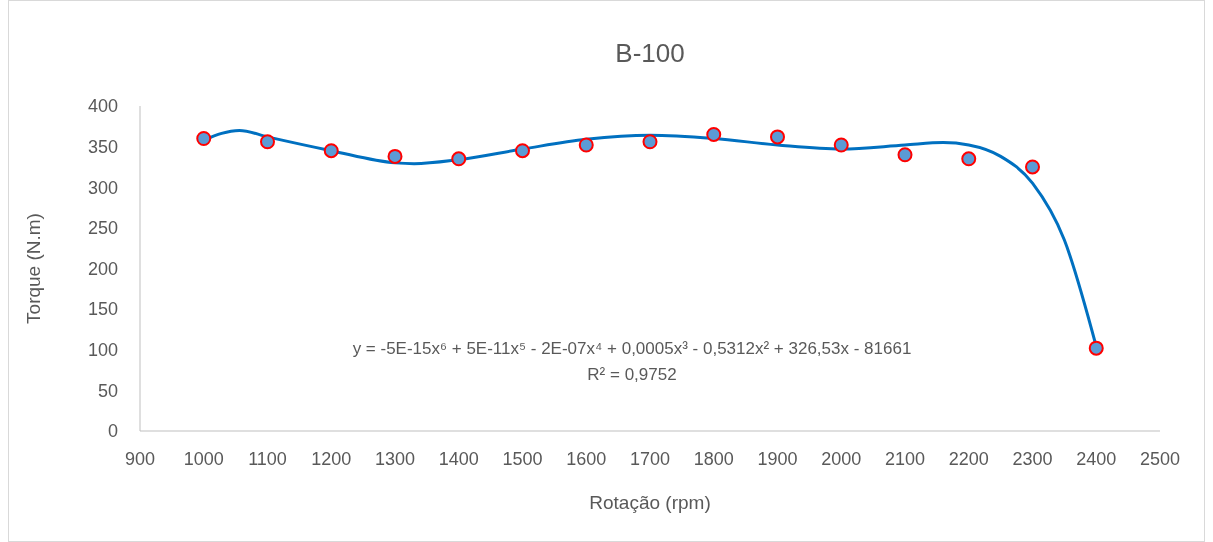 The image size is (1213, 542). What do you see at coordinates (102, 228) in the screenshot?
I see `y-tick-label: 250` at bounding box center [102, 228].